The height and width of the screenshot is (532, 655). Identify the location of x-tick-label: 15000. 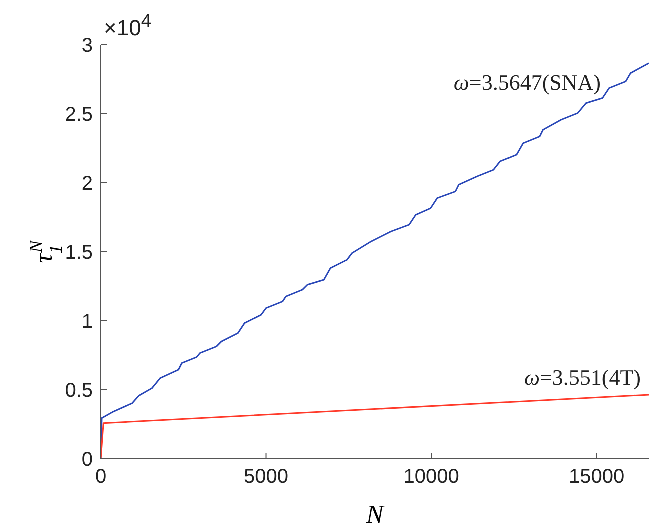
(596, 477).